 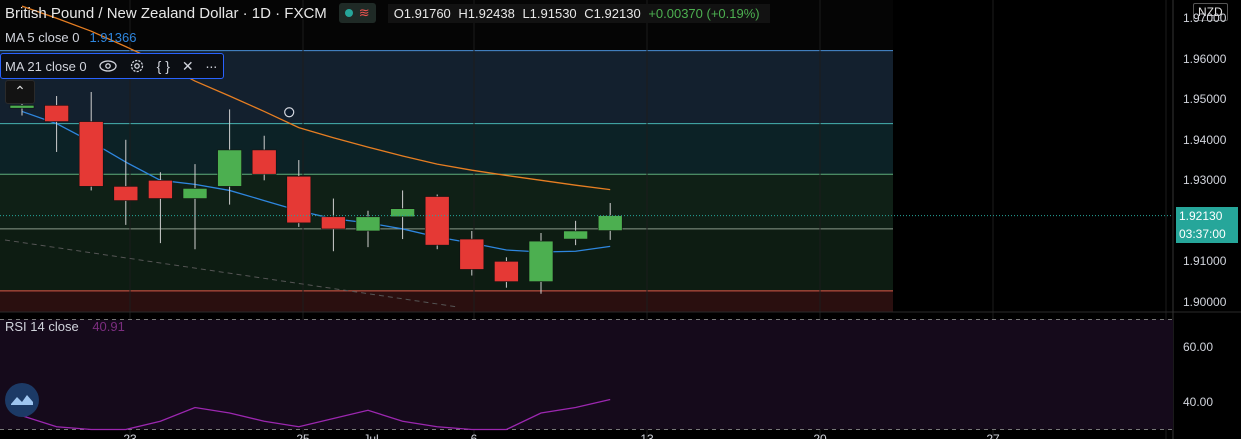 I want to click on price-tick-label: 1.95000, so click(x=1205, y=99).